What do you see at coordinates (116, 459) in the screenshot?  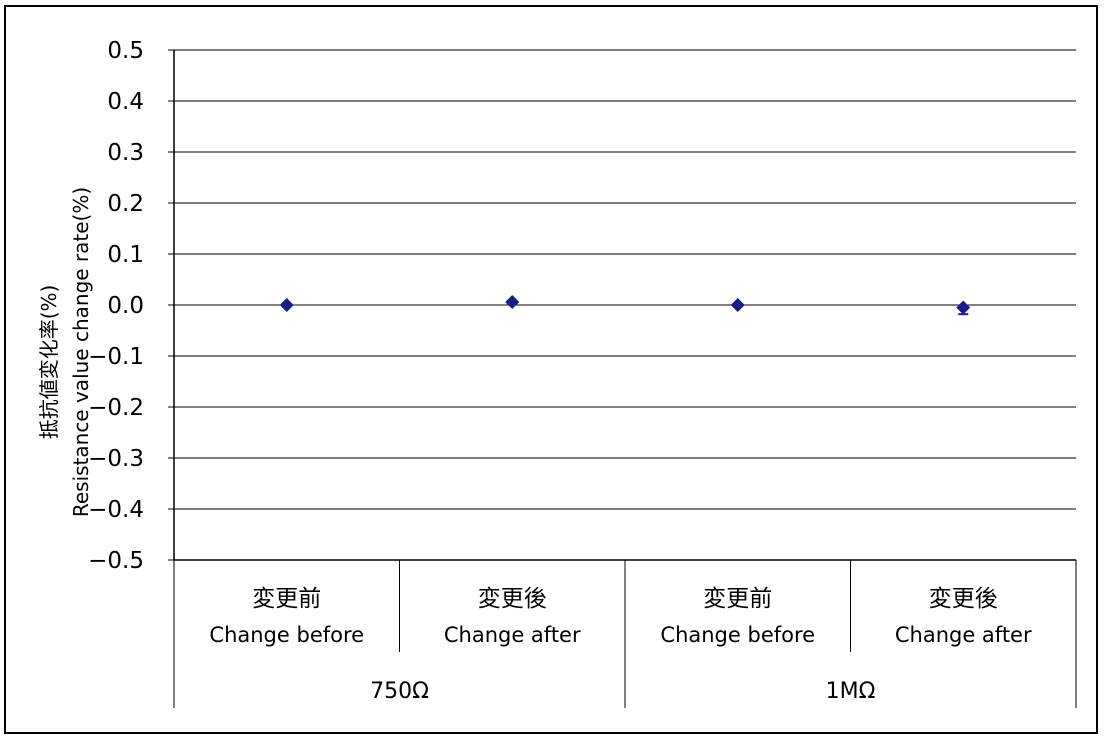 I see `y-tick-label: −0.3` at bounding box center [116, 459].